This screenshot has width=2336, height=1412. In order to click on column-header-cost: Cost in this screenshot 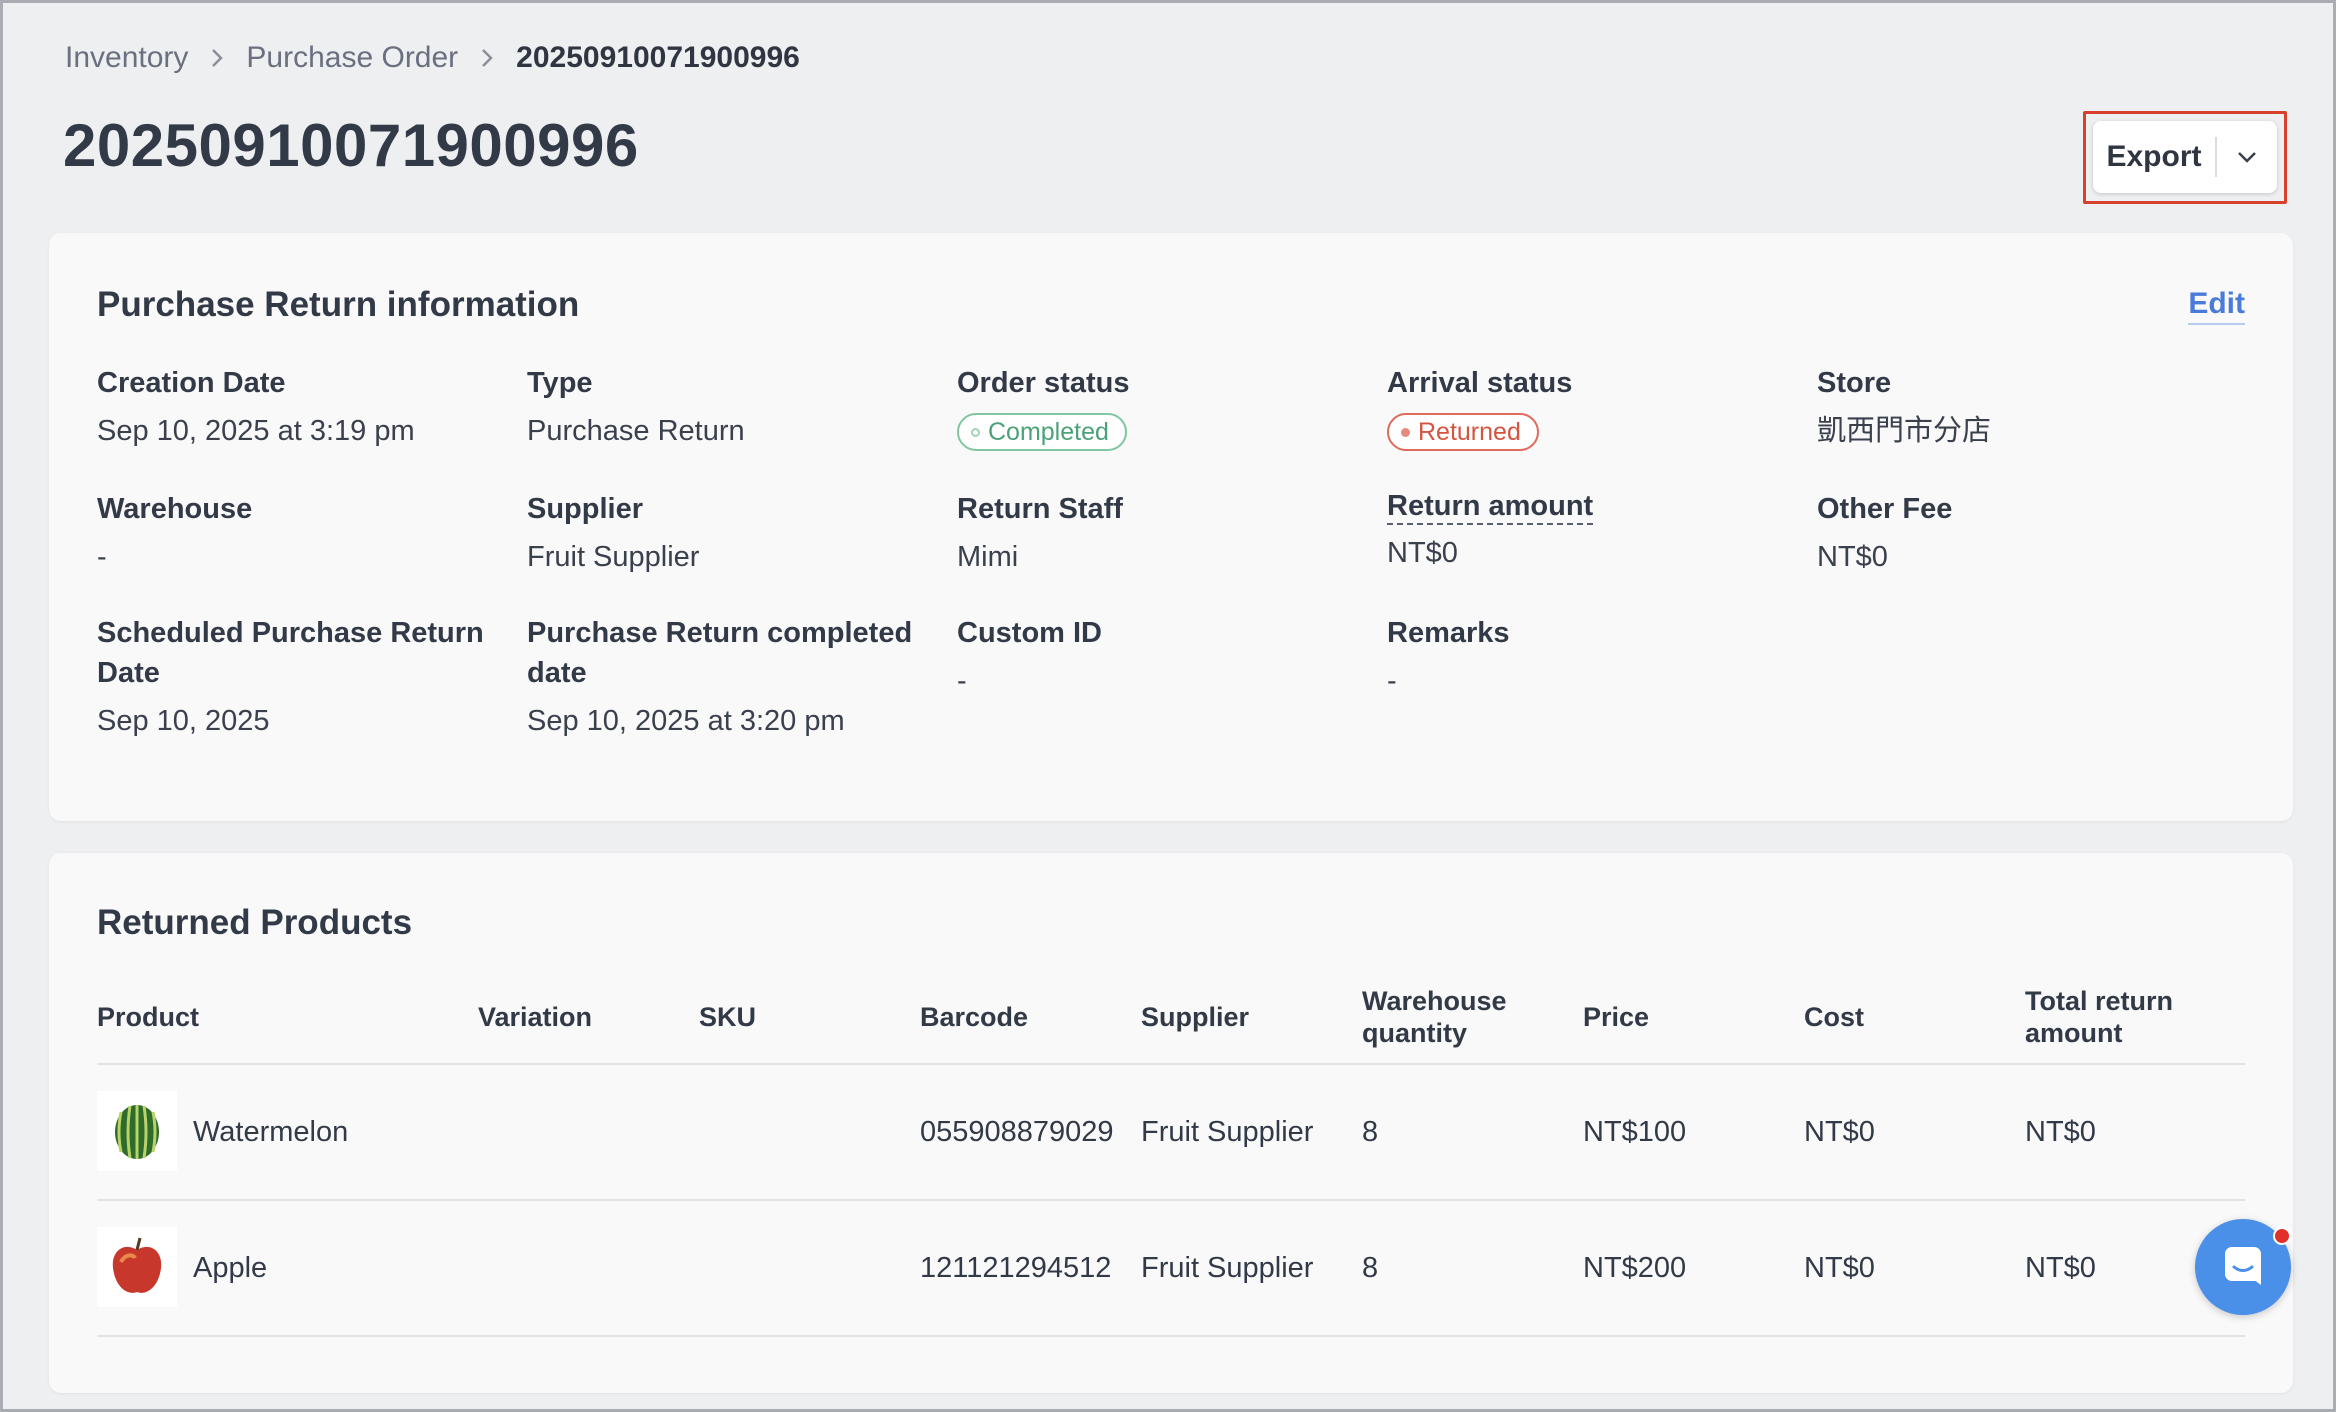, I will do `click(1834, 1017)`.